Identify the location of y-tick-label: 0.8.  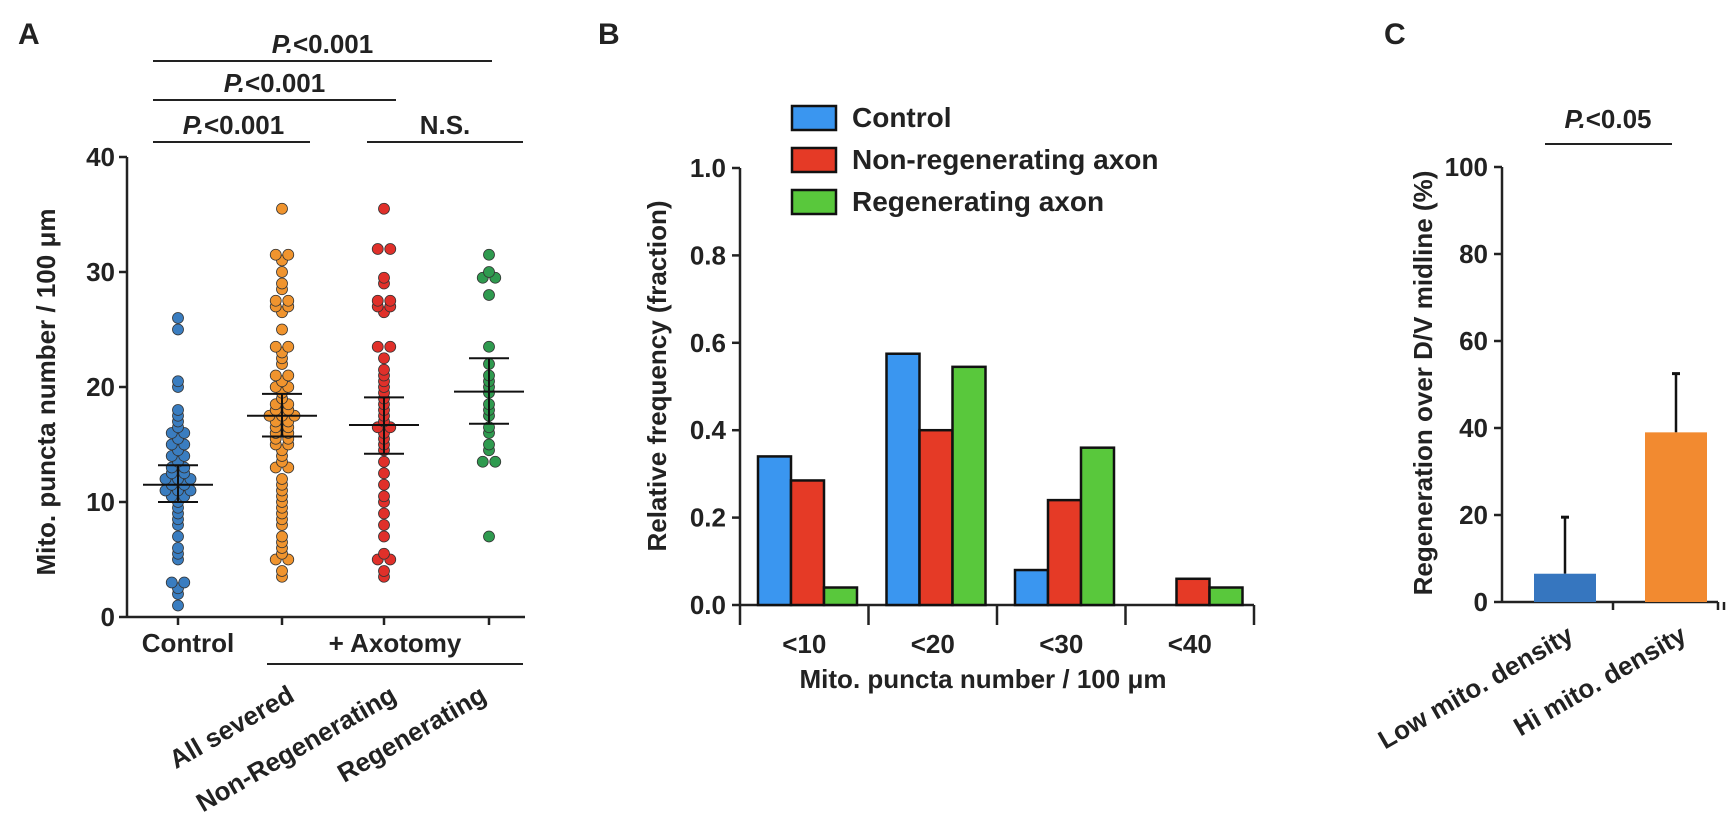
(708, 255).